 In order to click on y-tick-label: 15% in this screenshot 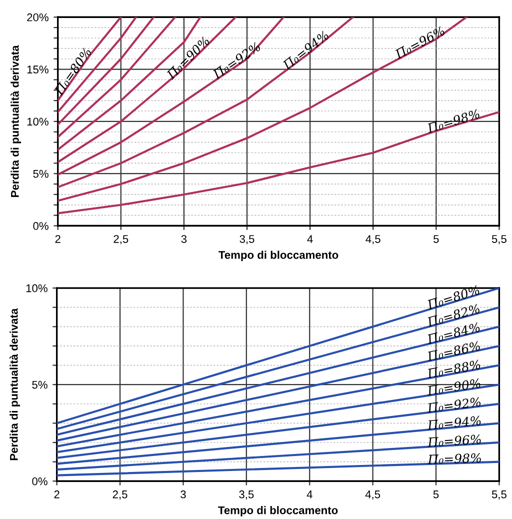, I will do `click(37, 70)`.